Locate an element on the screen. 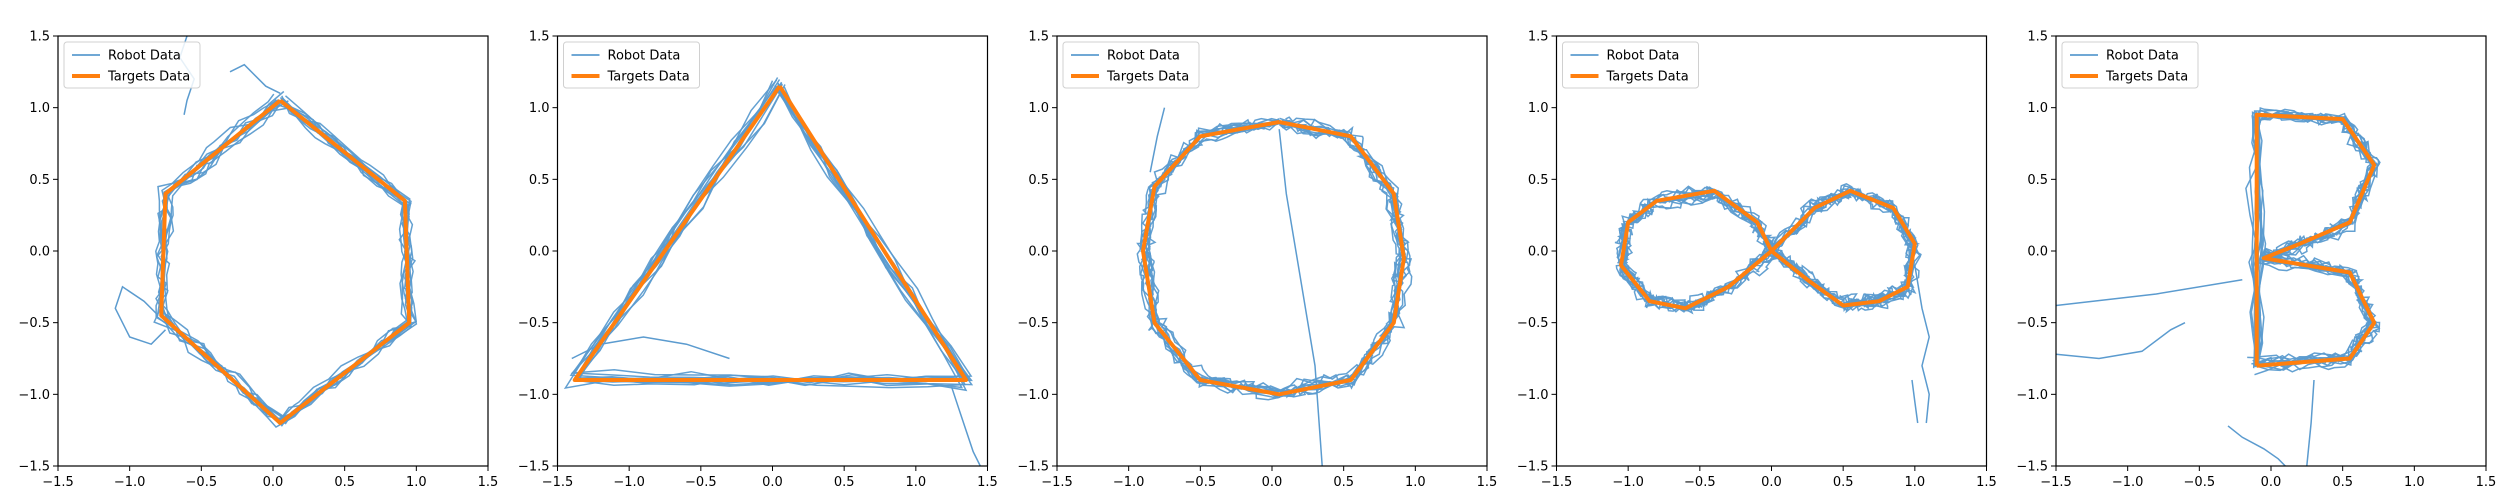 This screenshot has width=2500, height=500. axes-frame is located at coordinates (1272, 251).